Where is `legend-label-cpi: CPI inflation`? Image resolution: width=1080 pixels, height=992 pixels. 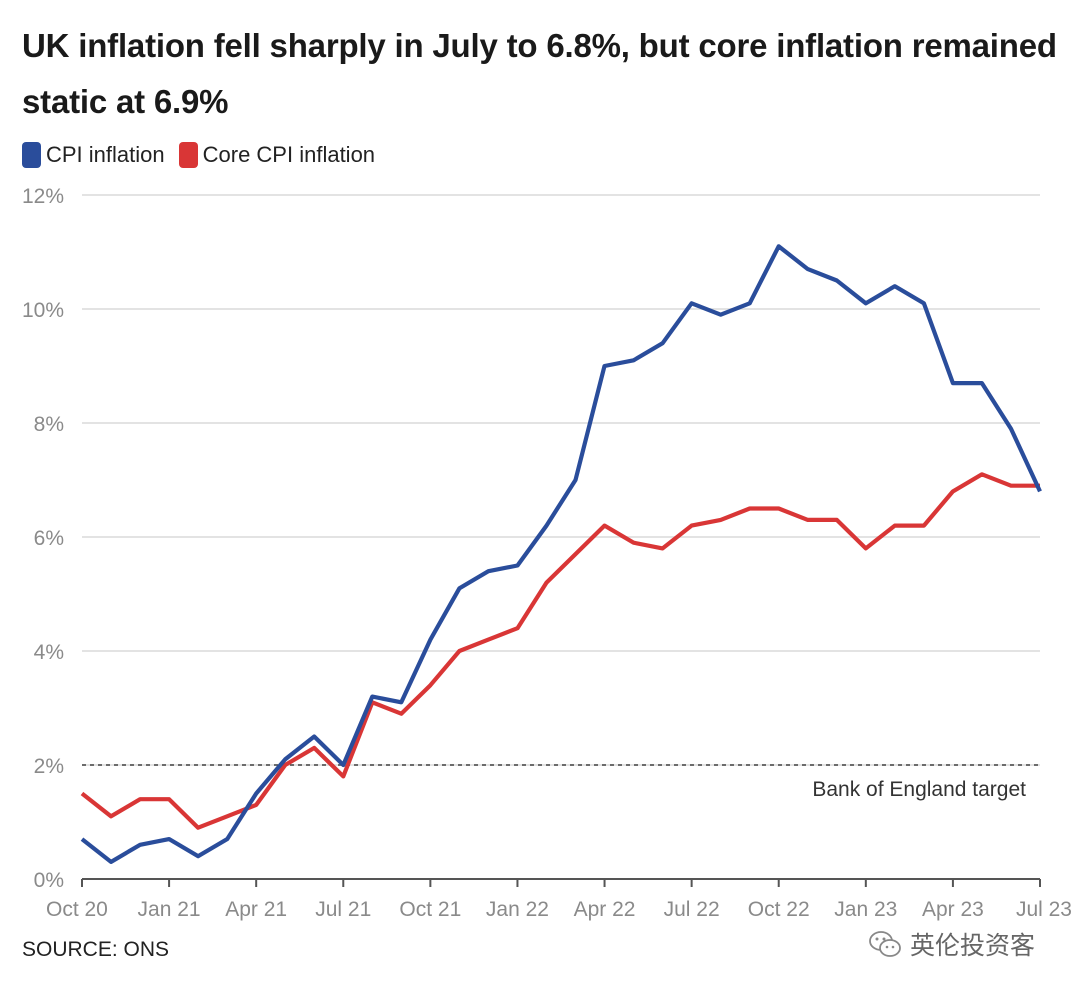 legend-label-cpi: CPI inflation is located at coordinates (105, 154).